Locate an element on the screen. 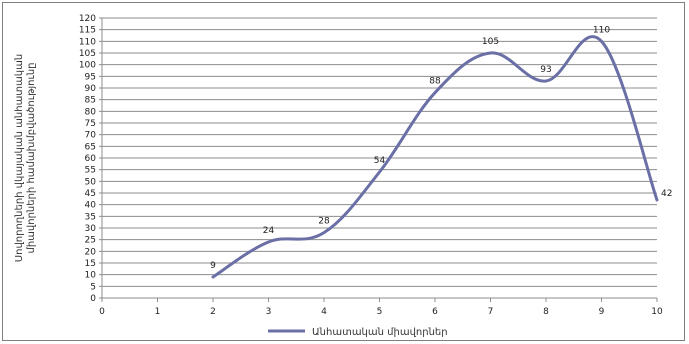 The image size is (689, 344). x-tick-label: 8 is located at coordinates (546, 312).